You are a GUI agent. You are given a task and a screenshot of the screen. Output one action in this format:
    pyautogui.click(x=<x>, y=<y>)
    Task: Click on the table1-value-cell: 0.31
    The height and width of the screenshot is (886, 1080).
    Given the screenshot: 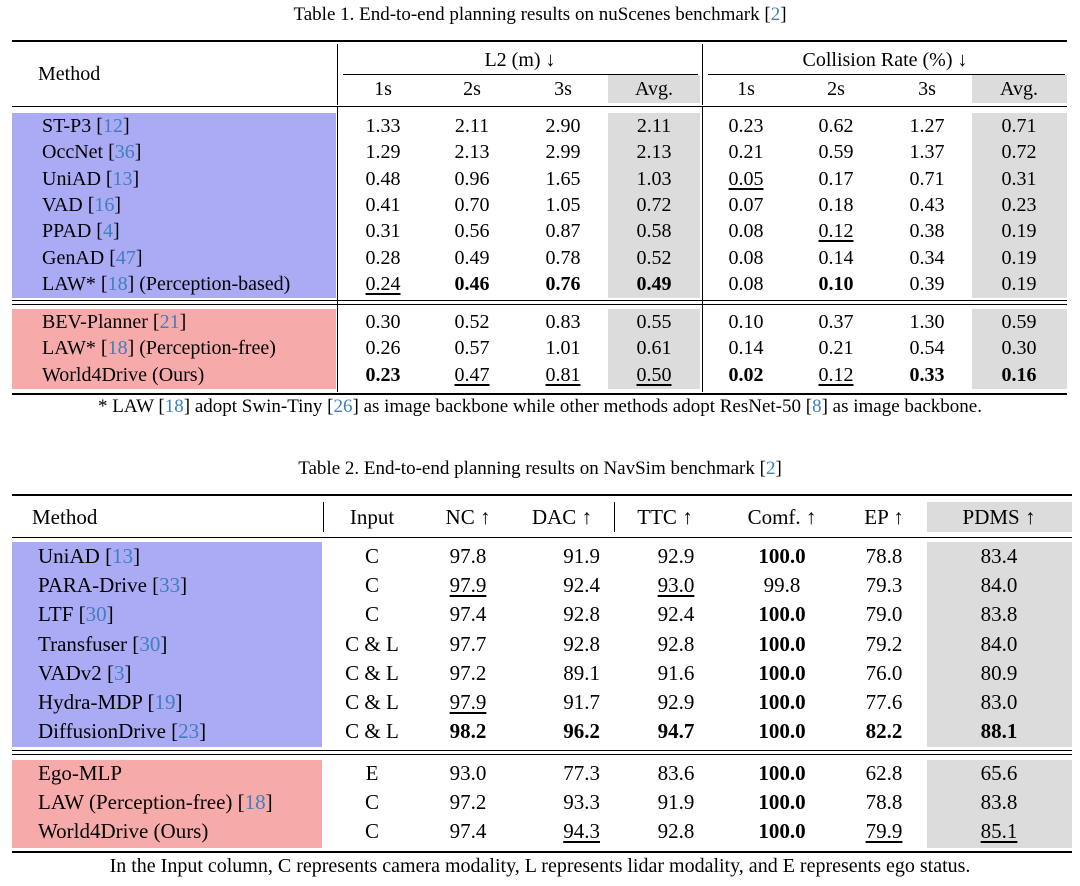 What is the action you would take?
    pyautogui.click(x=1019, y=178)
    